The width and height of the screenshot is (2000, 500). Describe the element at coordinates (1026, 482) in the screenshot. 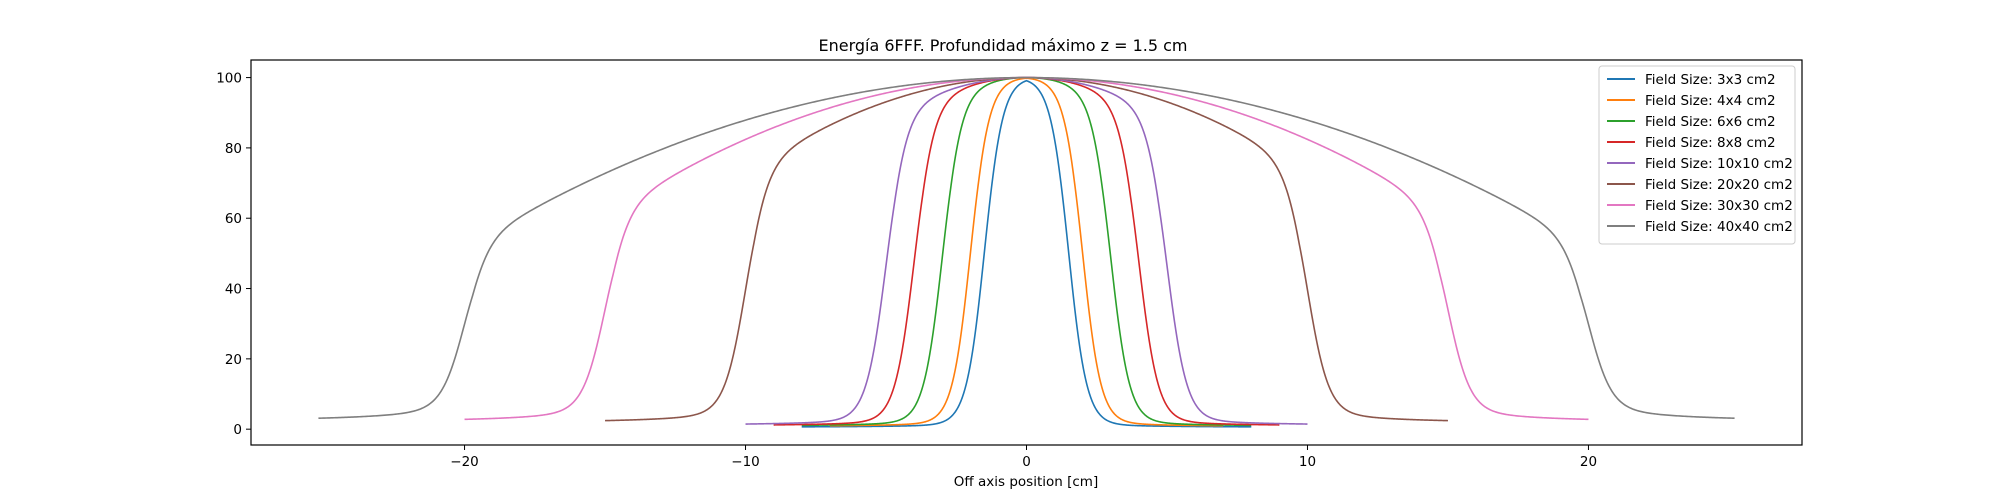

I see `x-axis-label: Off axis position [cm]` at that location.